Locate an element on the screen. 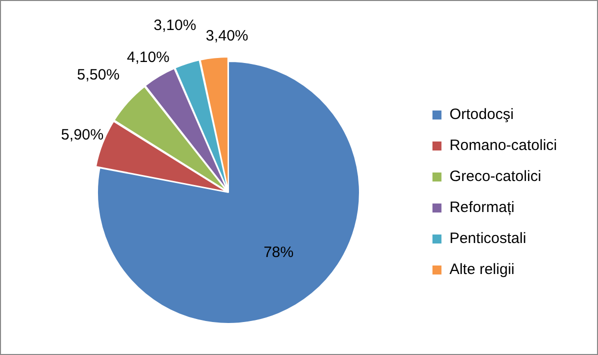 The height and width of the screenshot is (355, 598). legend-label: Ortodocşi is located at coordinates (481, 115).